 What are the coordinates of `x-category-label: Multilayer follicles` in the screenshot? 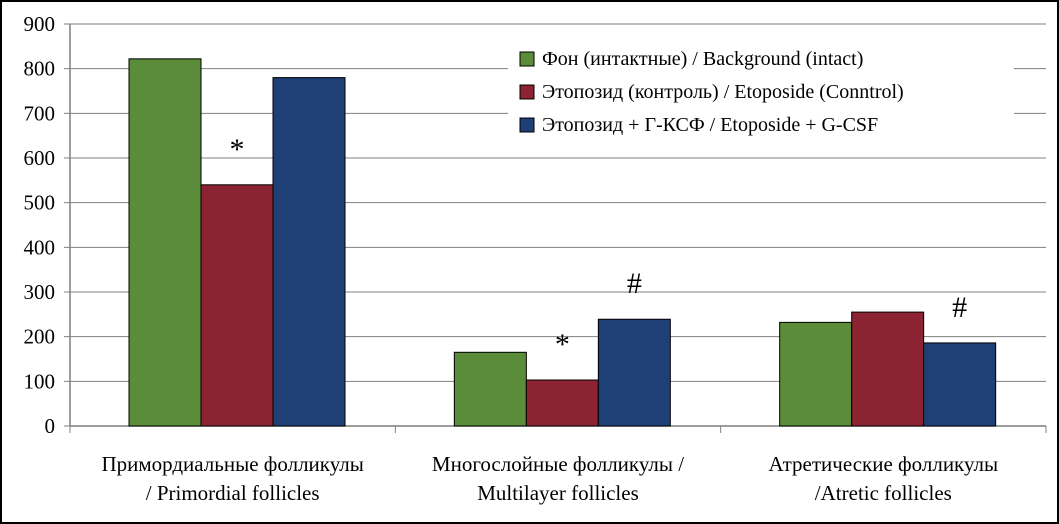 It's located at (558, 493).